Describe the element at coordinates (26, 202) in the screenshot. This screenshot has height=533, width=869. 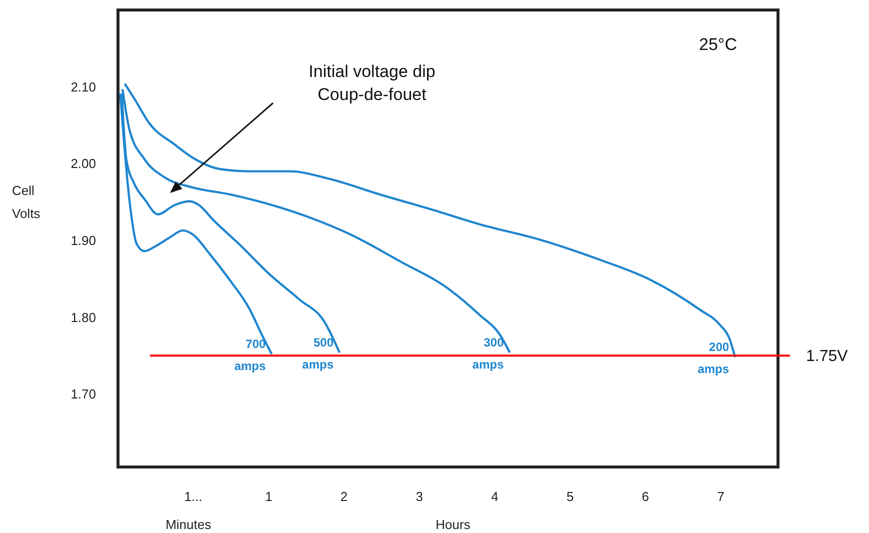
I see `y-axis-title: Cell Volts` at that location.